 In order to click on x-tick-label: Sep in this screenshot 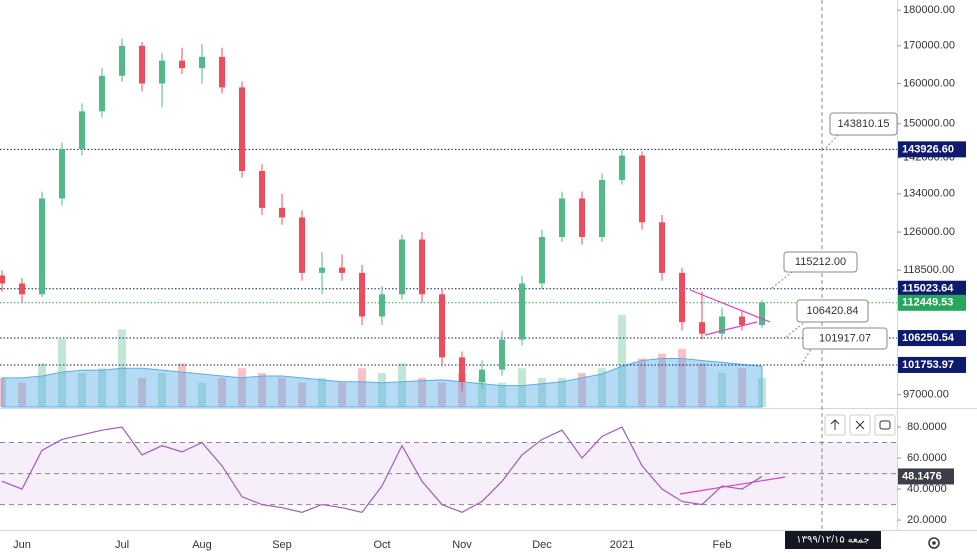, I will do `click(282, 545)`.